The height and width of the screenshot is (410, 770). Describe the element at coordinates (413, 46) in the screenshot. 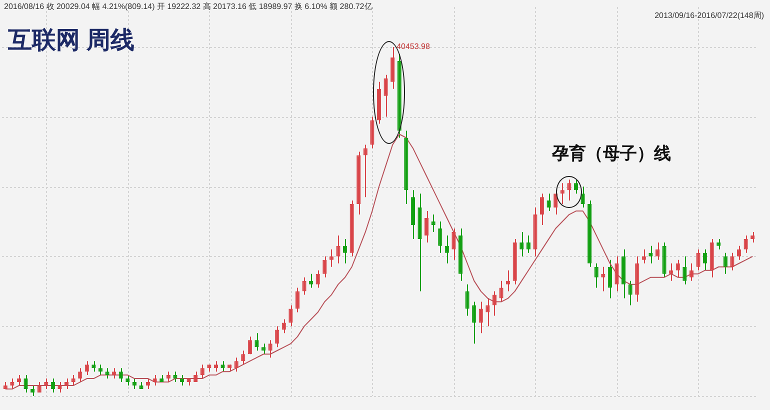

I see `annotation: 40453.98` at that location.